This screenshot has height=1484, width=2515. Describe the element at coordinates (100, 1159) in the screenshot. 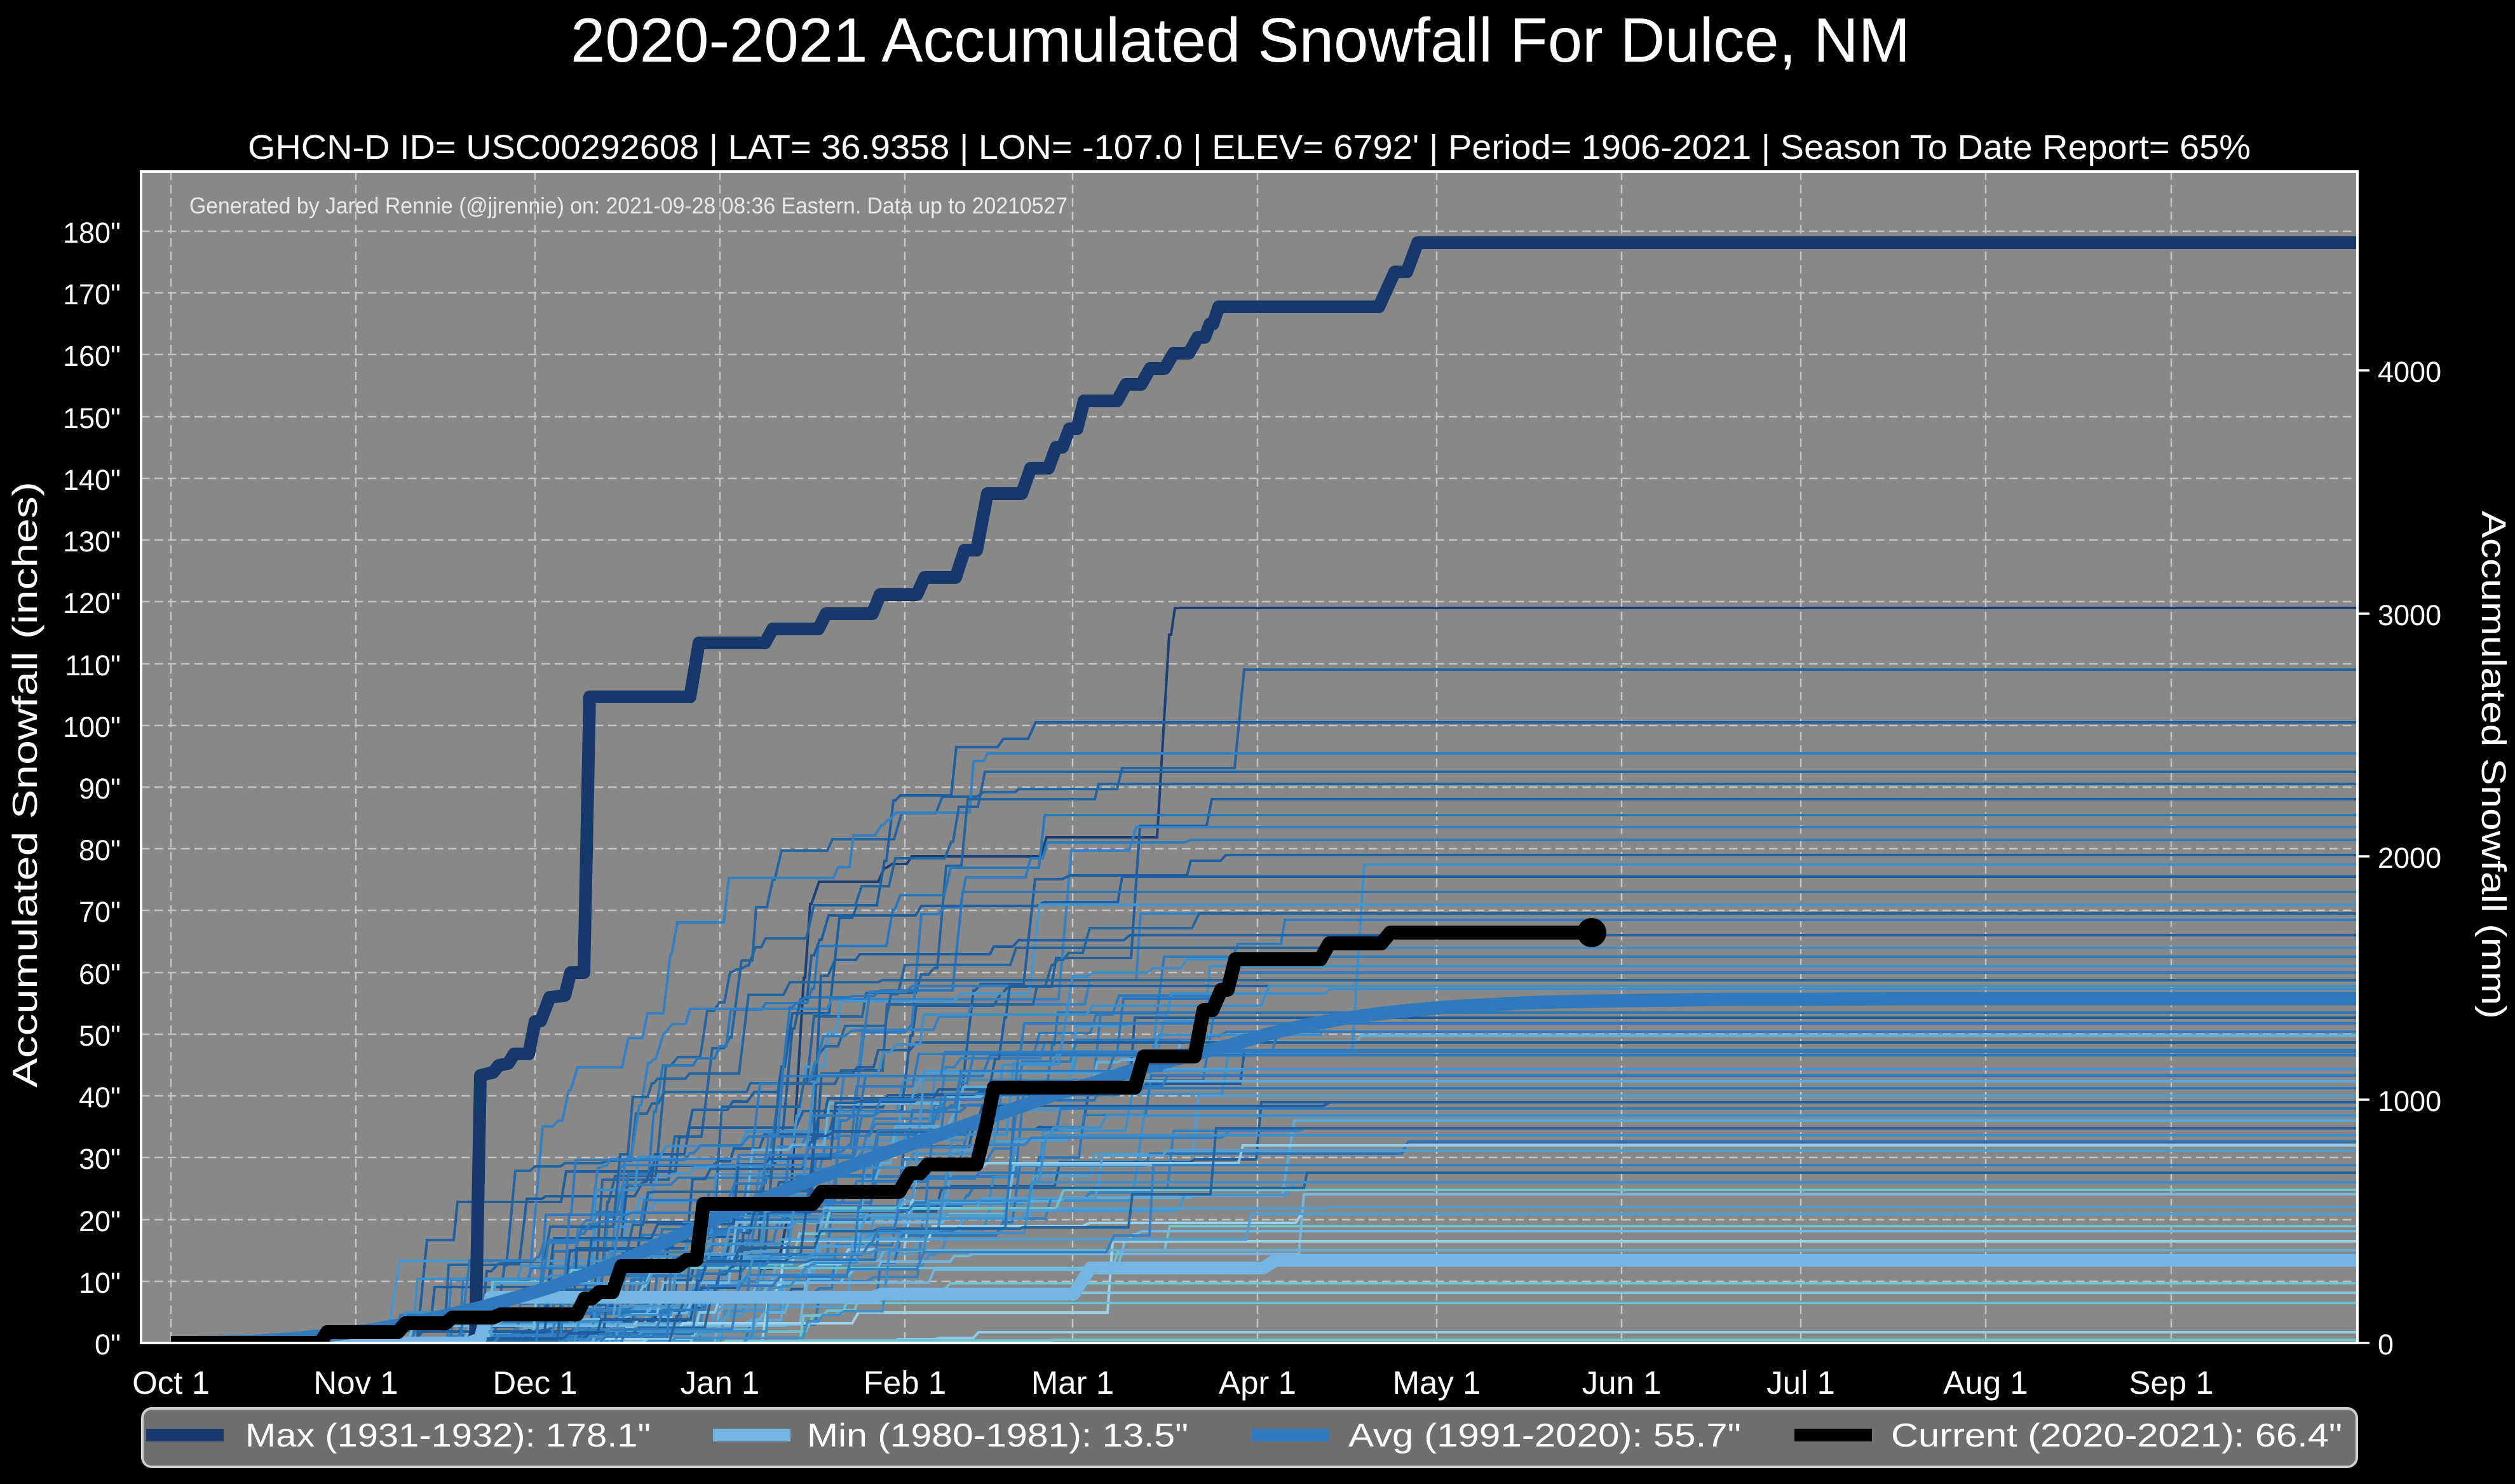

I see `svg-text: 30"` at that location.